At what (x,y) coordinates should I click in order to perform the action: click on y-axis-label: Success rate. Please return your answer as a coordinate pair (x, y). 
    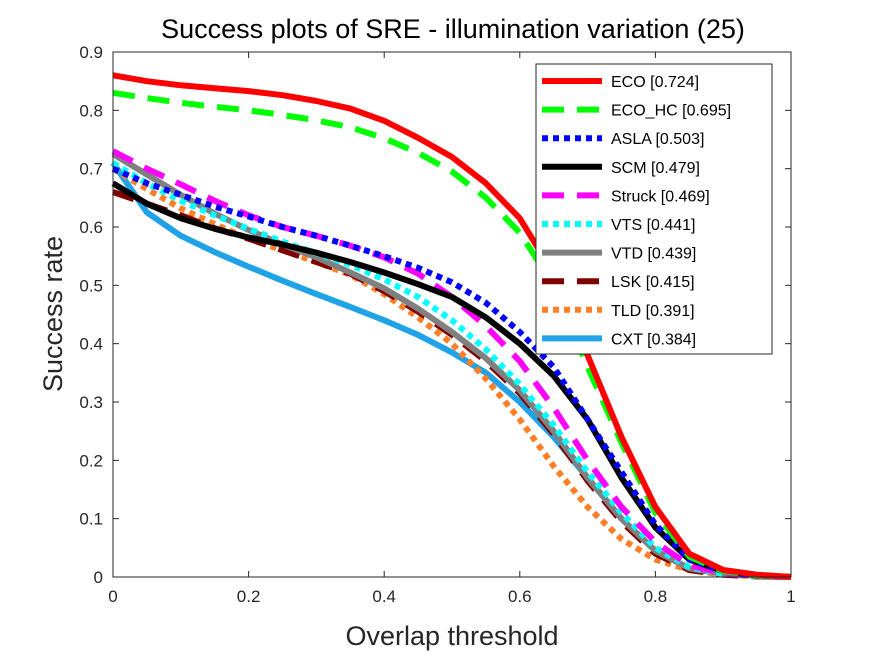
    Looking at the image, I should click on (53, 314).